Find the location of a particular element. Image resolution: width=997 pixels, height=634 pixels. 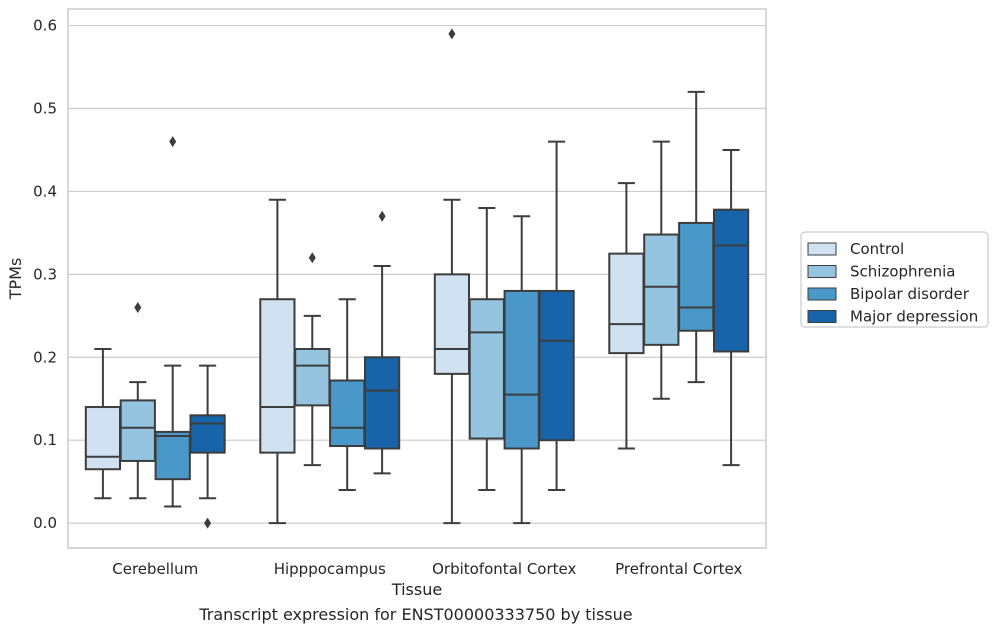

legend-box is located at coordinates (894, 279).